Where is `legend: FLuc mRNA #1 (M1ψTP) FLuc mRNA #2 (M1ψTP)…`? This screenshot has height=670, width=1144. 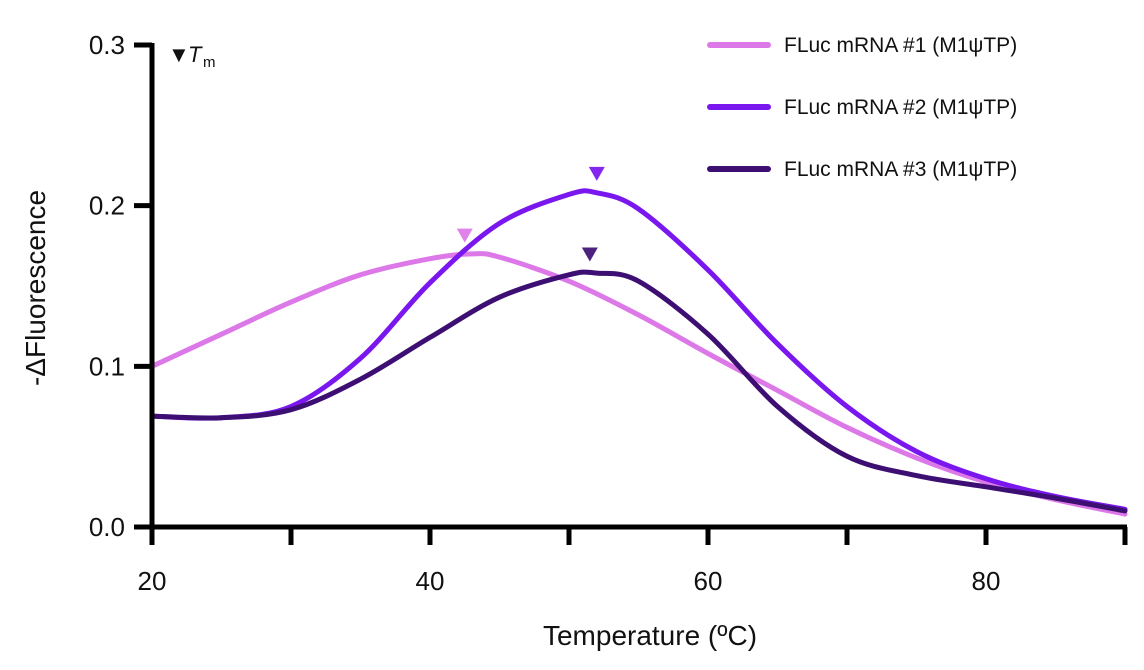
legend: FLuc mRNA #1 (M1ψTP) FLuc mRNA #2 (M1ψTP)… is located at coordinates (862, 107).